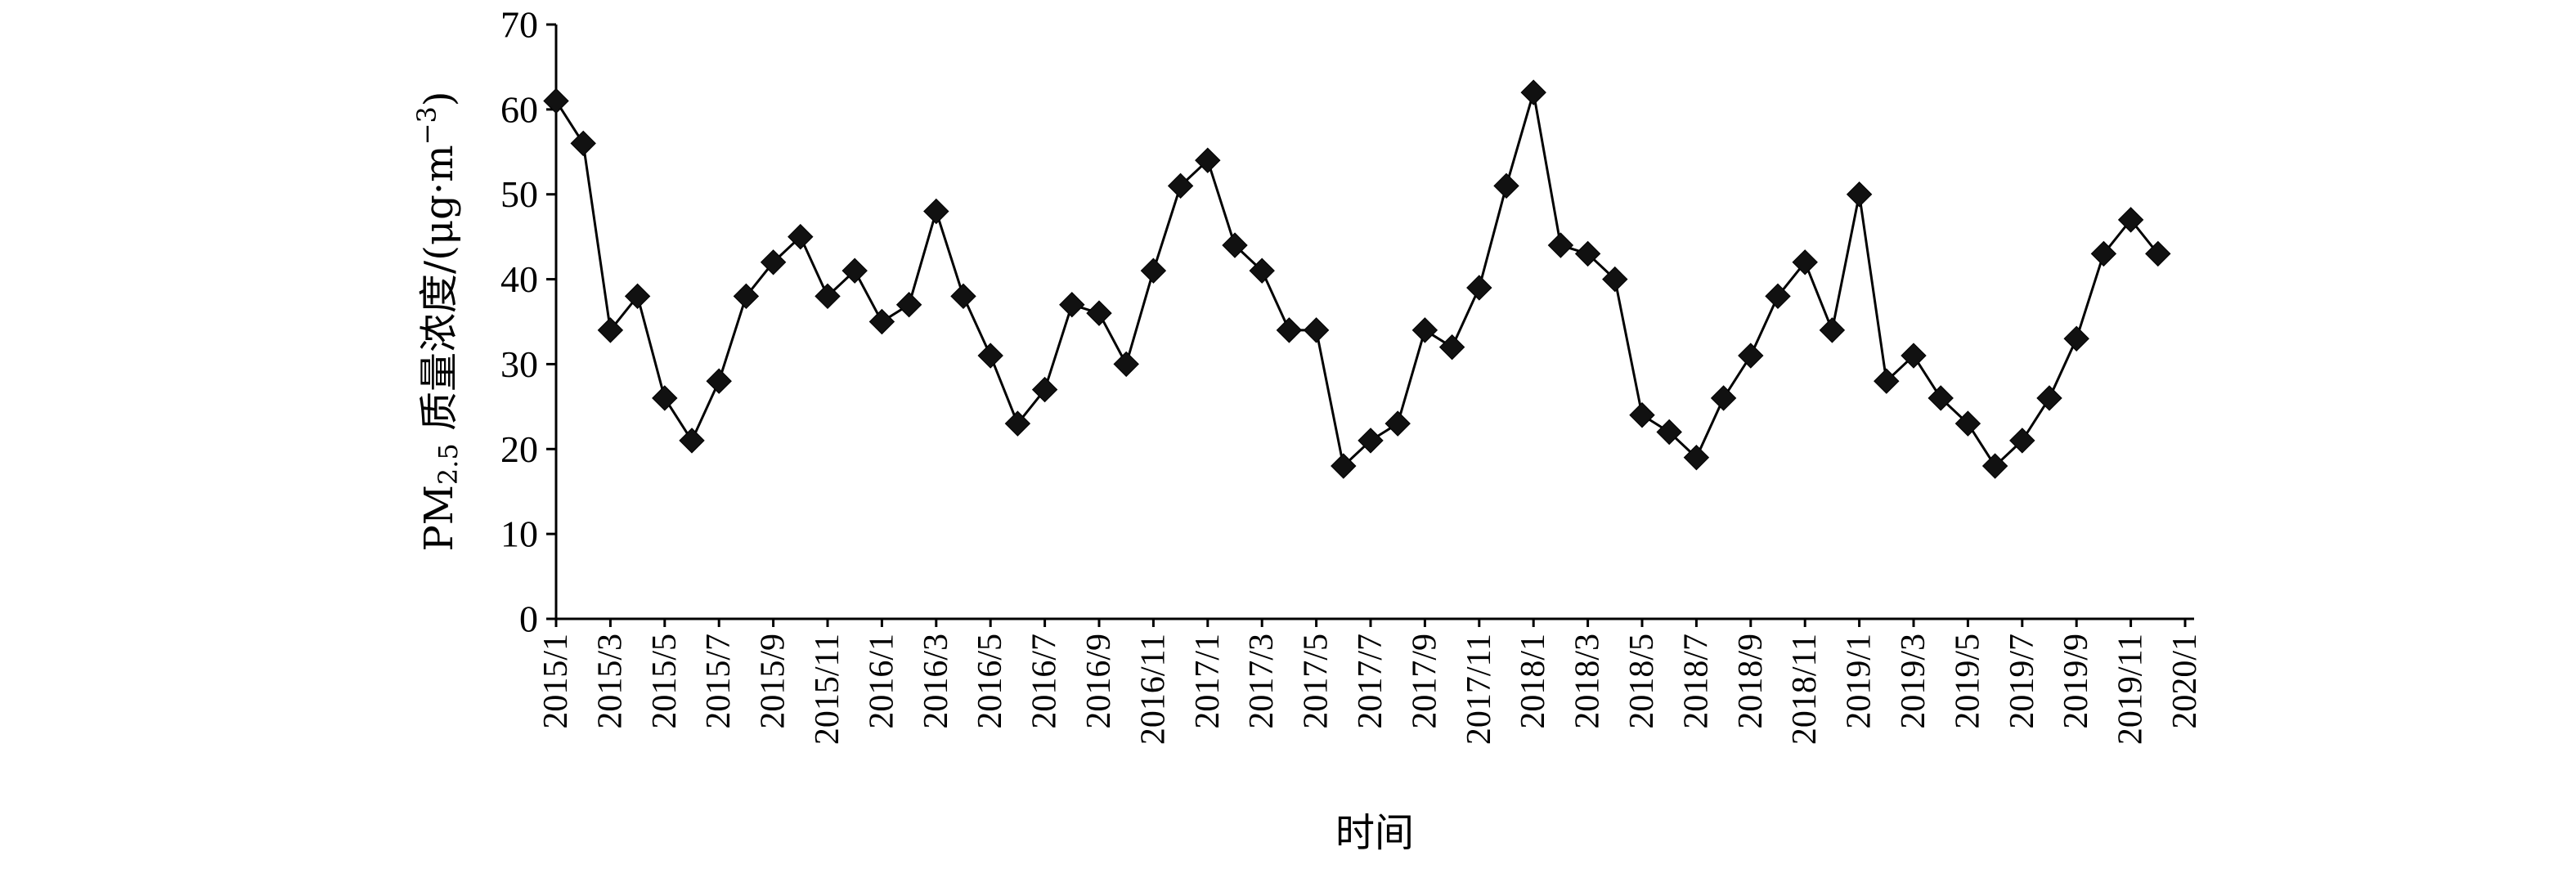 The image size is (2576, 869). Describe the element at coordinates (448, 464) in the screenshot. I see `y-axis-title-subscript: 2.5` at that location.